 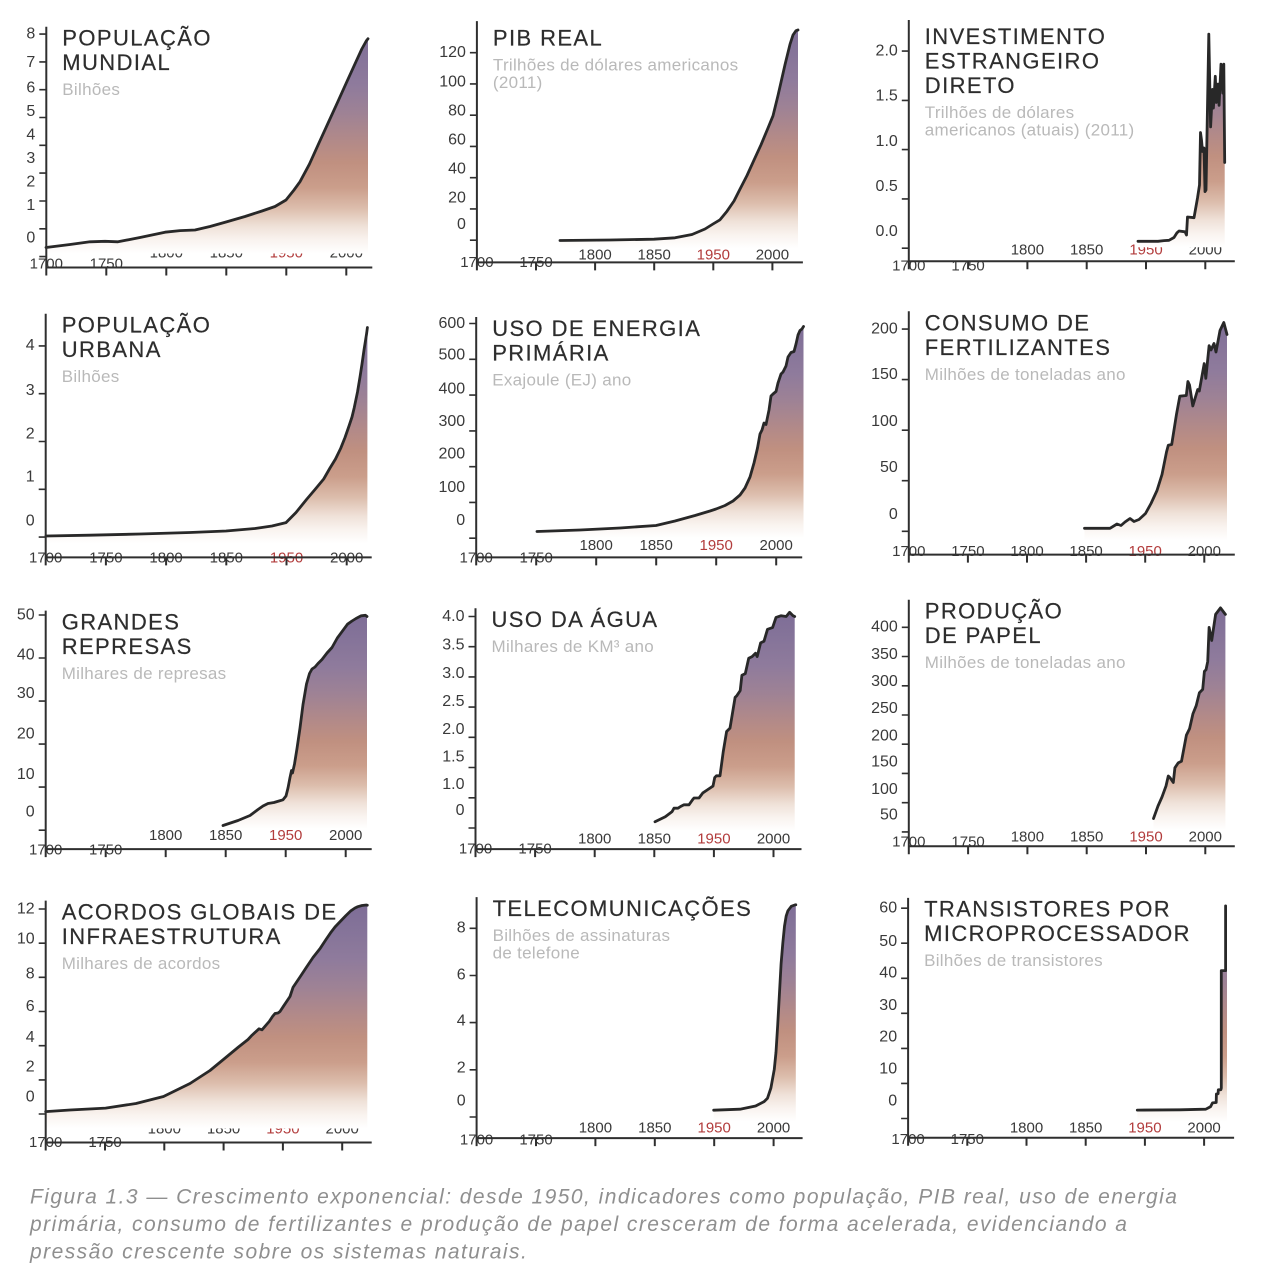 What do you see at coordinates (453, 701) in the screenshot?
I see `svg-text: 2.5` at bounding box center [453, 701].